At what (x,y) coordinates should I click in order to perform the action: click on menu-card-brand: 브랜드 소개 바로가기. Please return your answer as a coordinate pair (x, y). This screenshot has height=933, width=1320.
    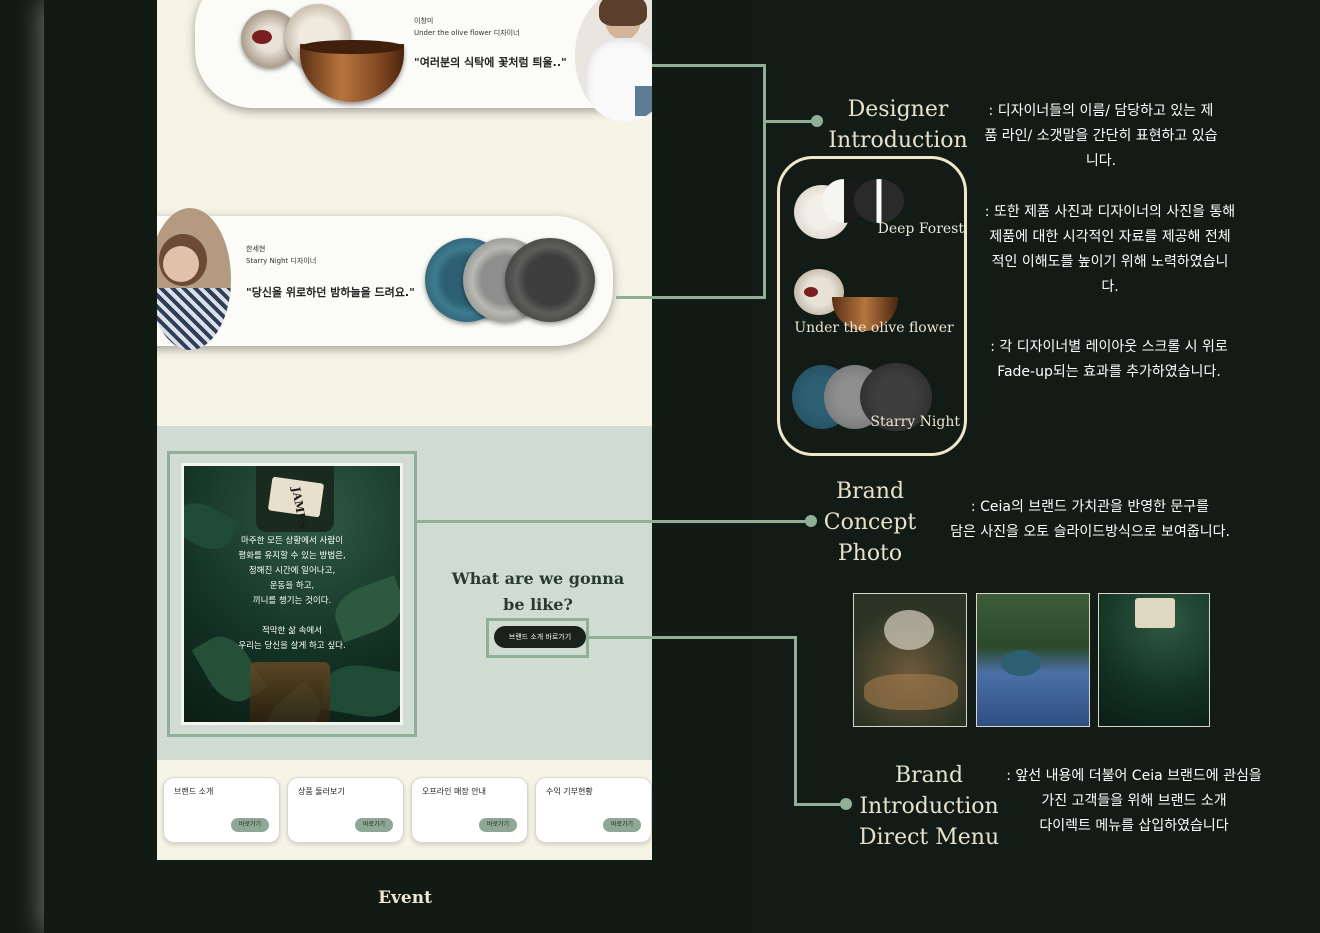
    Looking at the image, I should click on (221, 810).